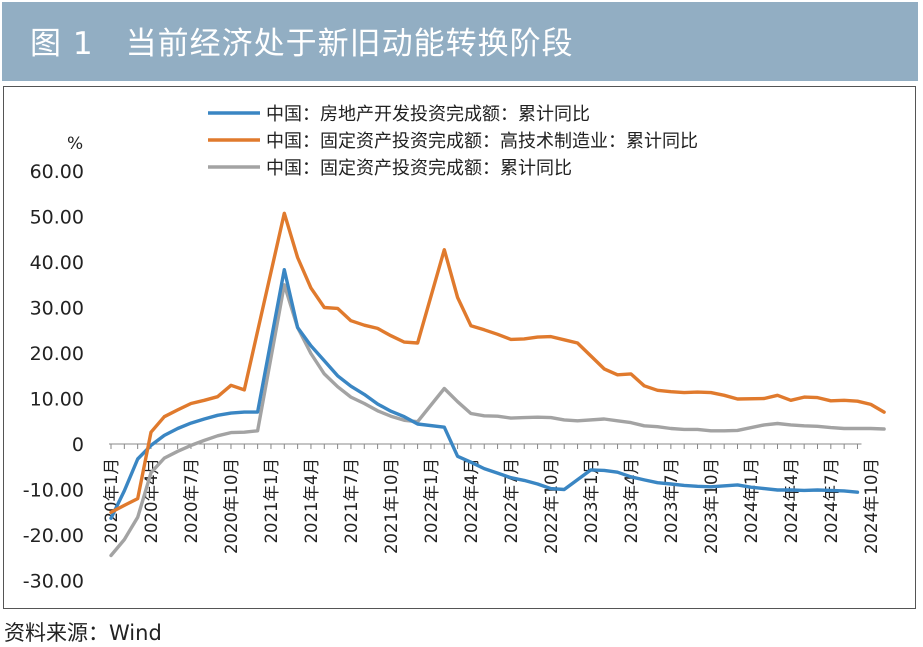 The image size is (923, 647). I want to click on y-tick-label: -30.00, so click(53, 582).